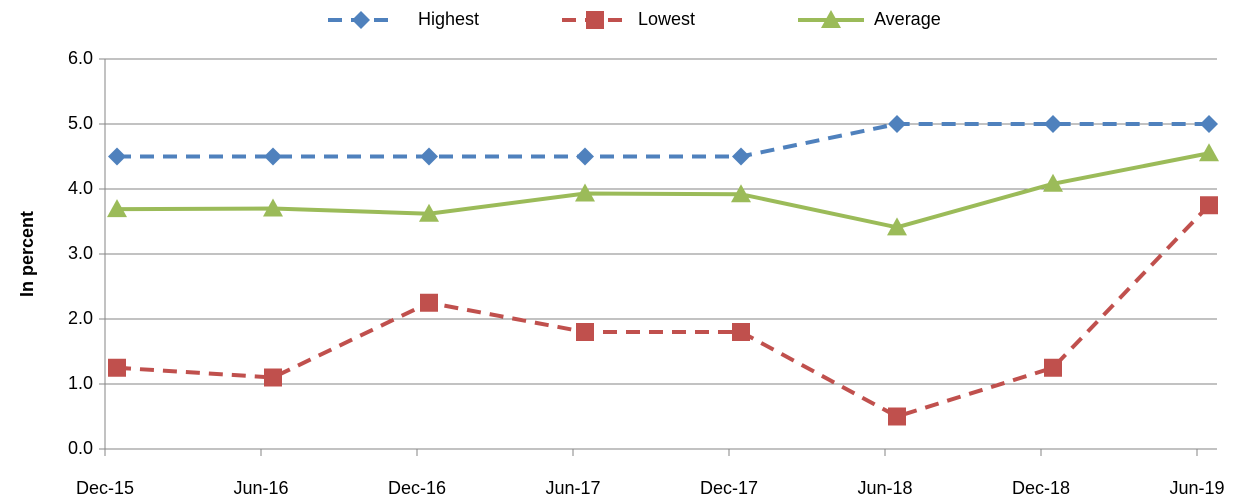 The width and height of the screenshot is (1250, 504). Describe the element at coordinates (80, 253) in the screenshot. I see `y-tick-label: 3.0` at that location.